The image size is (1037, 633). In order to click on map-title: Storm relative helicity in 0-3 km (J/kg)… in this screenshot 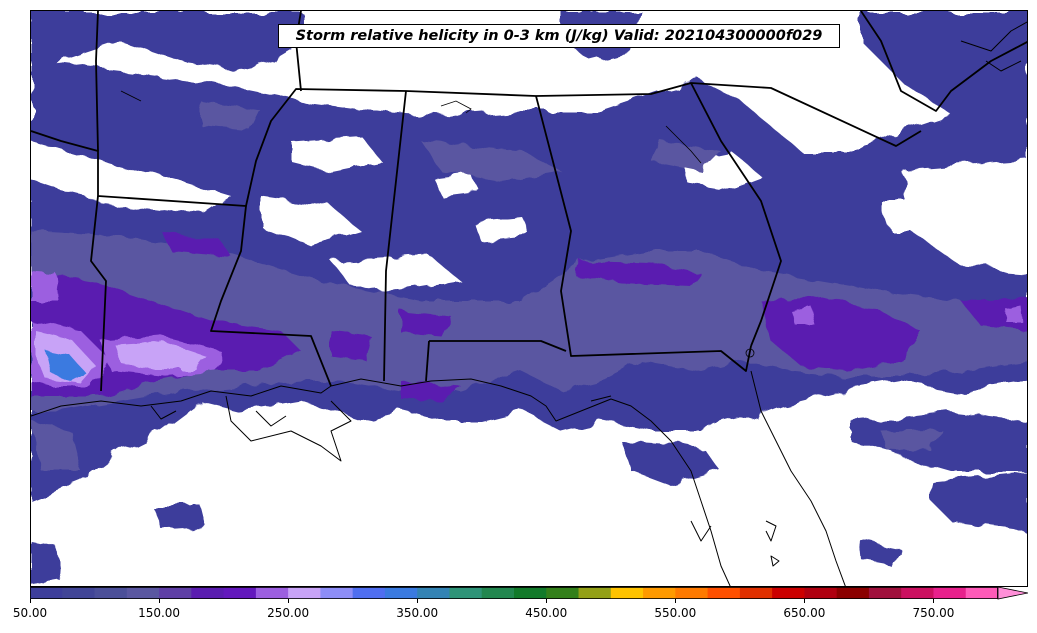, I will do `click(559, 36)`.